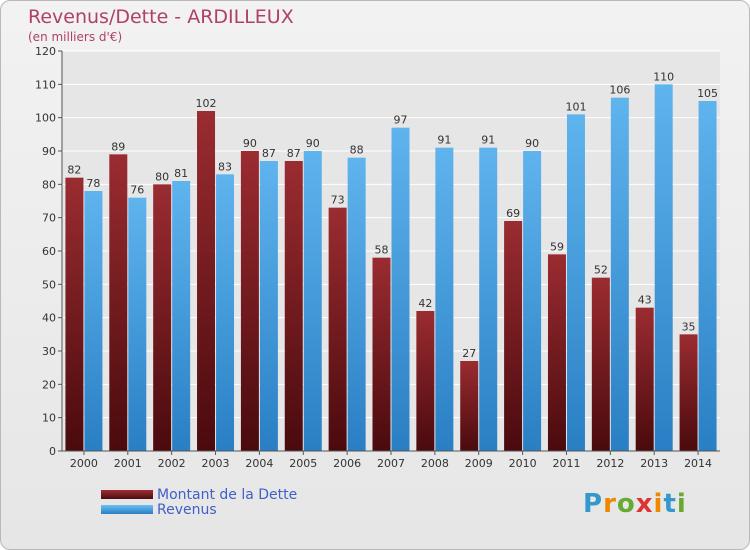  I want to click on y-tick-label: 20, so click(49, 384).